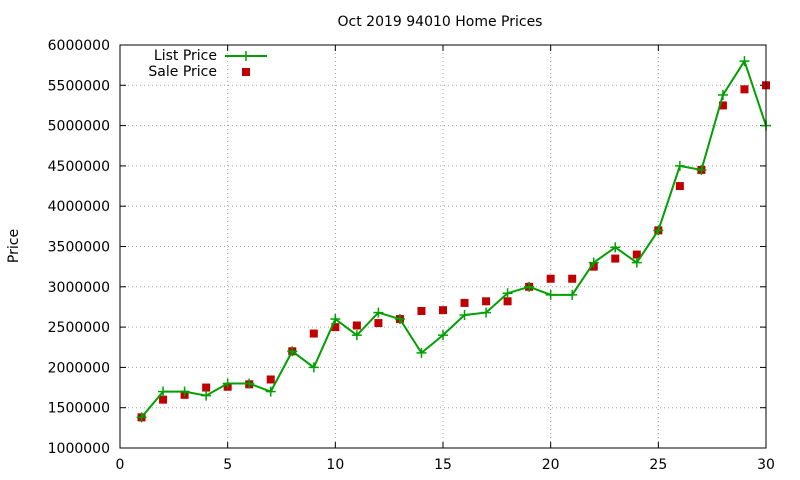 The image size is (800, 480). I want to click on chart-title: Oct 2019 94010 Home Prices, so click(440, 22).